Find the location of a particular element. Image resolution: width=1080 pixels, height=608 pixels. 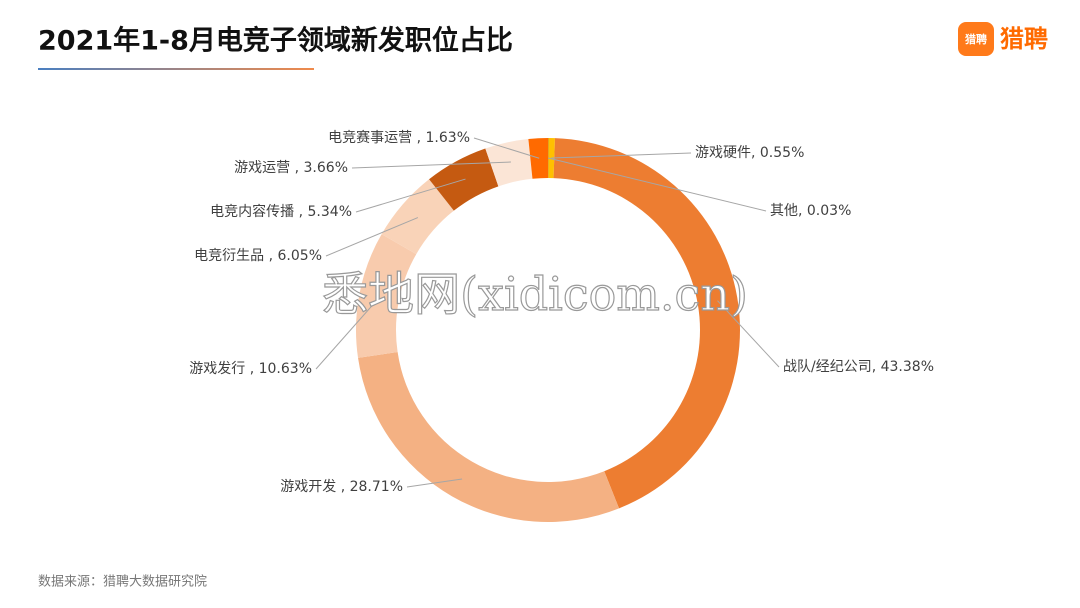

title-underline is located at coordinates (176, 69).